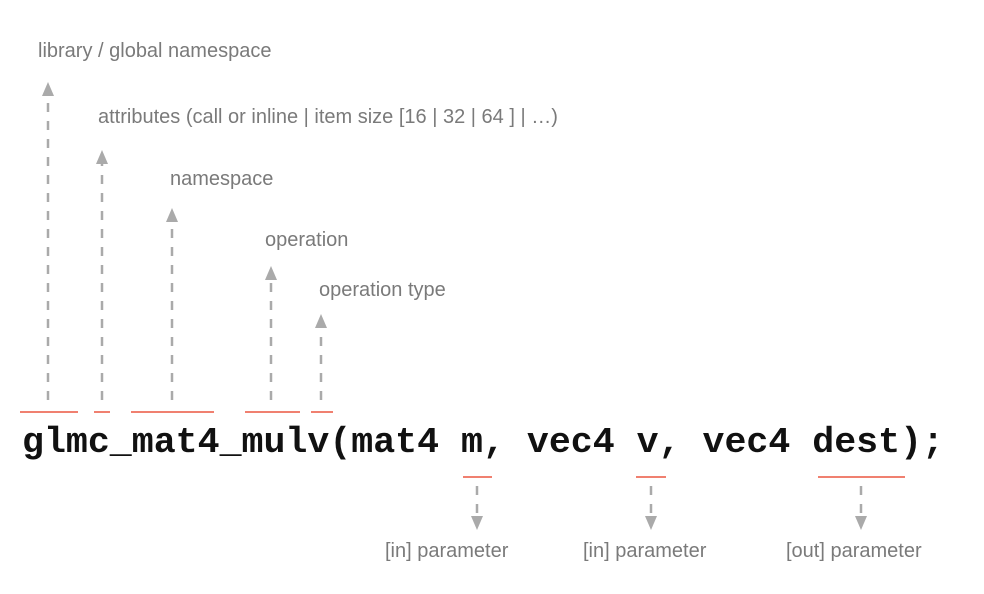 Image resolution: width=984 pixels, height=594 pixels. What do you see at coordinates (447, 551) in the screenshot?
I see `label-param-m: [in] parameter` at bounding box center [447, 551].